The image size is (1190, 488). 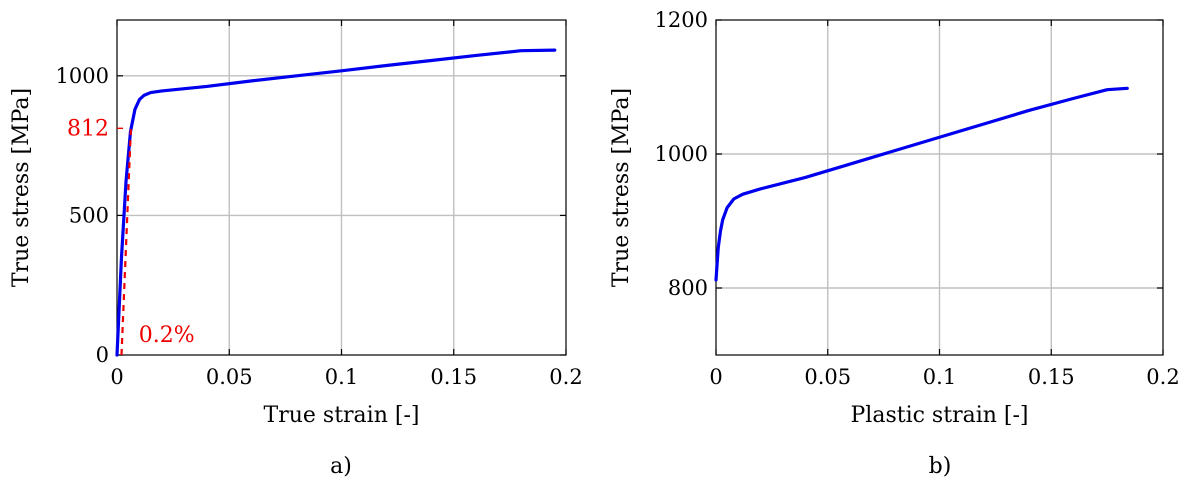 What do you see at coordinates (167, 335) in the screenshot?
I see `offset-percent-label: 0.2%` at bounding box center [167, 335].